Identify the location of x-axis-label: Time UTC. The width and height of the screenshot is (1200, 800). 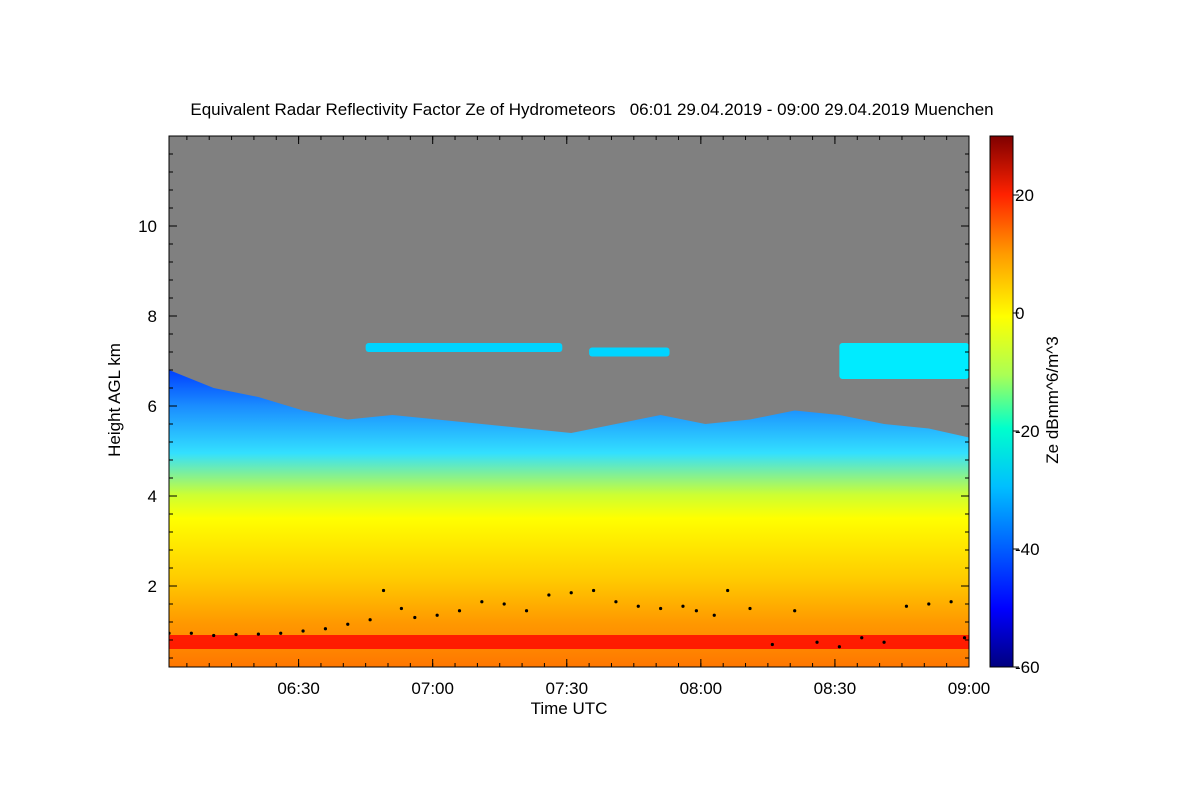
(569, 708).